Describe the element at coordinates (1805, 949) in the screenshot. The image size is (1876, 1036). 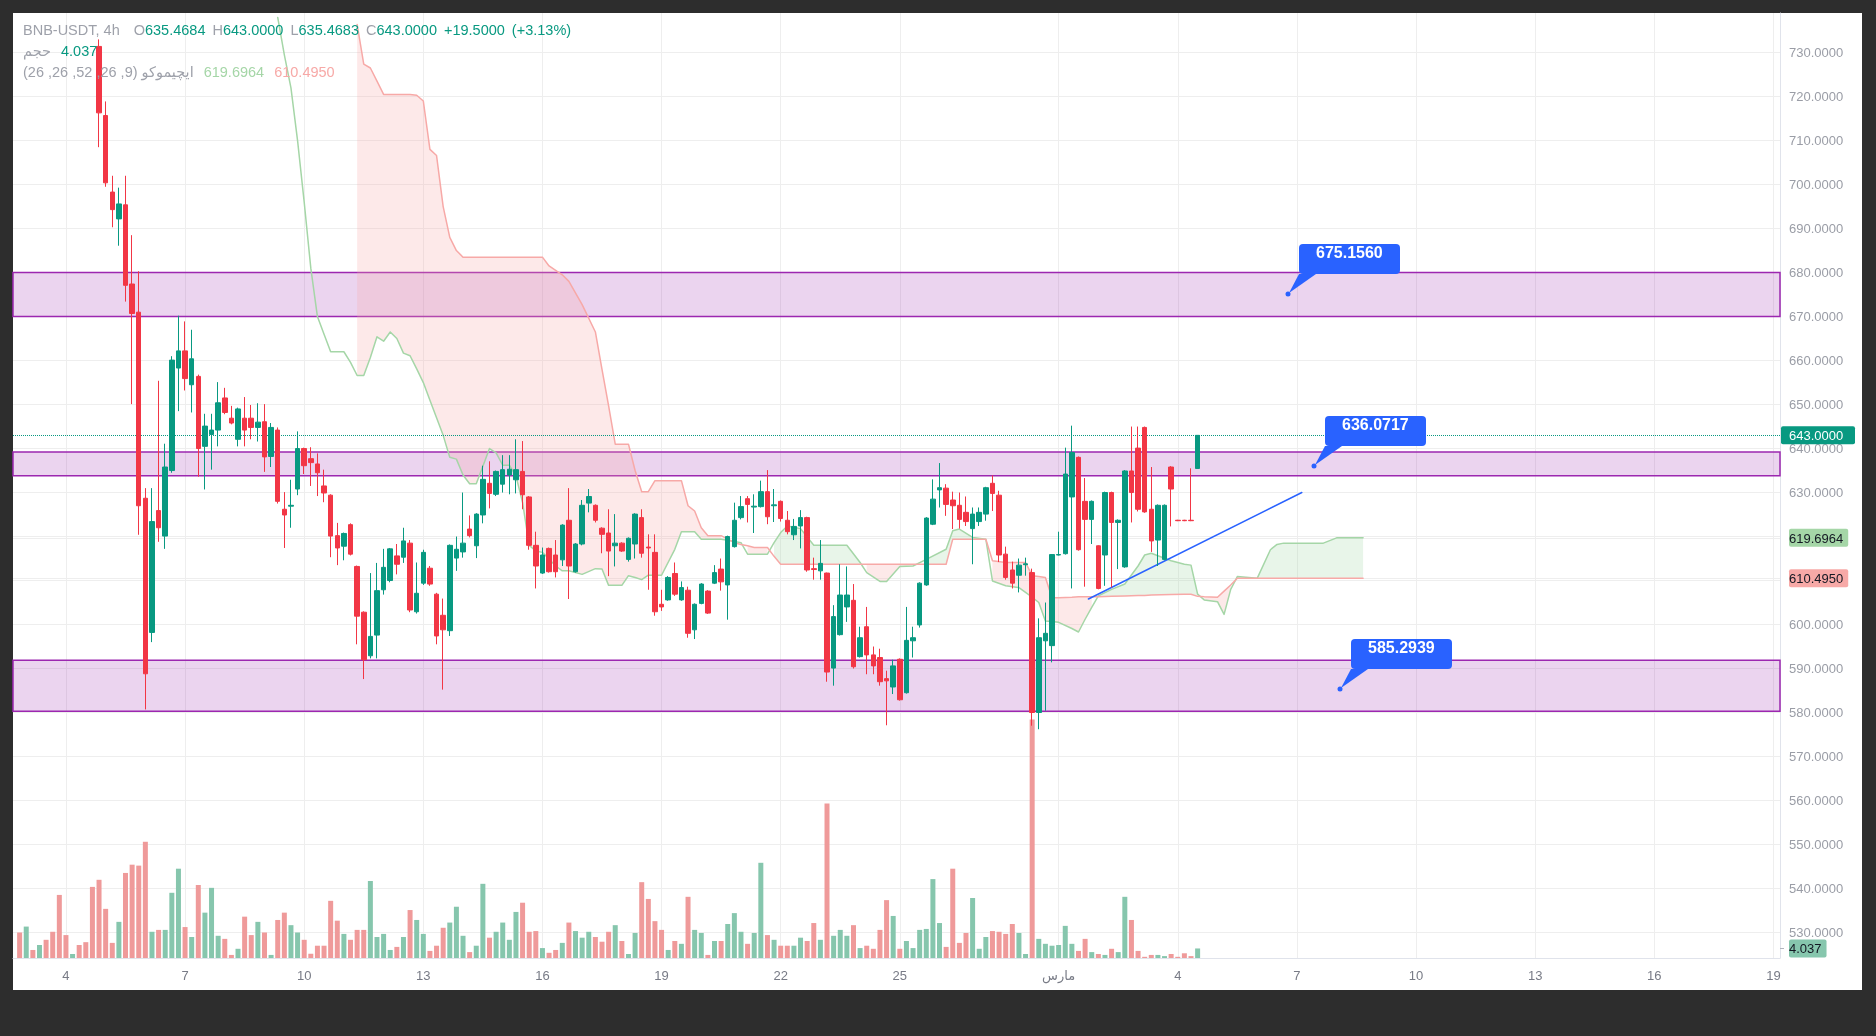
I see `y2-tick-label: 4.037` at that location.